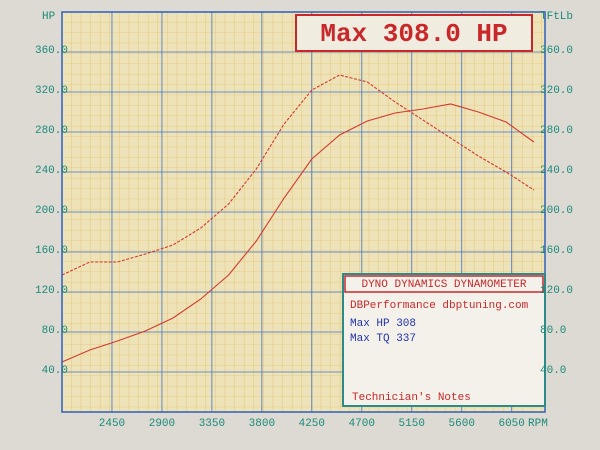  I want to click on x-tick-label: 3800, so click(262, 424).